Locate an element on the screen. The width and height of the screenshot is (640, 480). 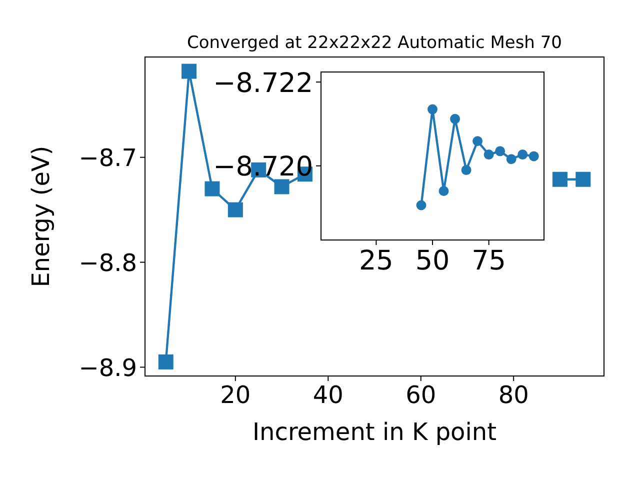
x-tick-label: 75 is located at coordinates (489, 261).